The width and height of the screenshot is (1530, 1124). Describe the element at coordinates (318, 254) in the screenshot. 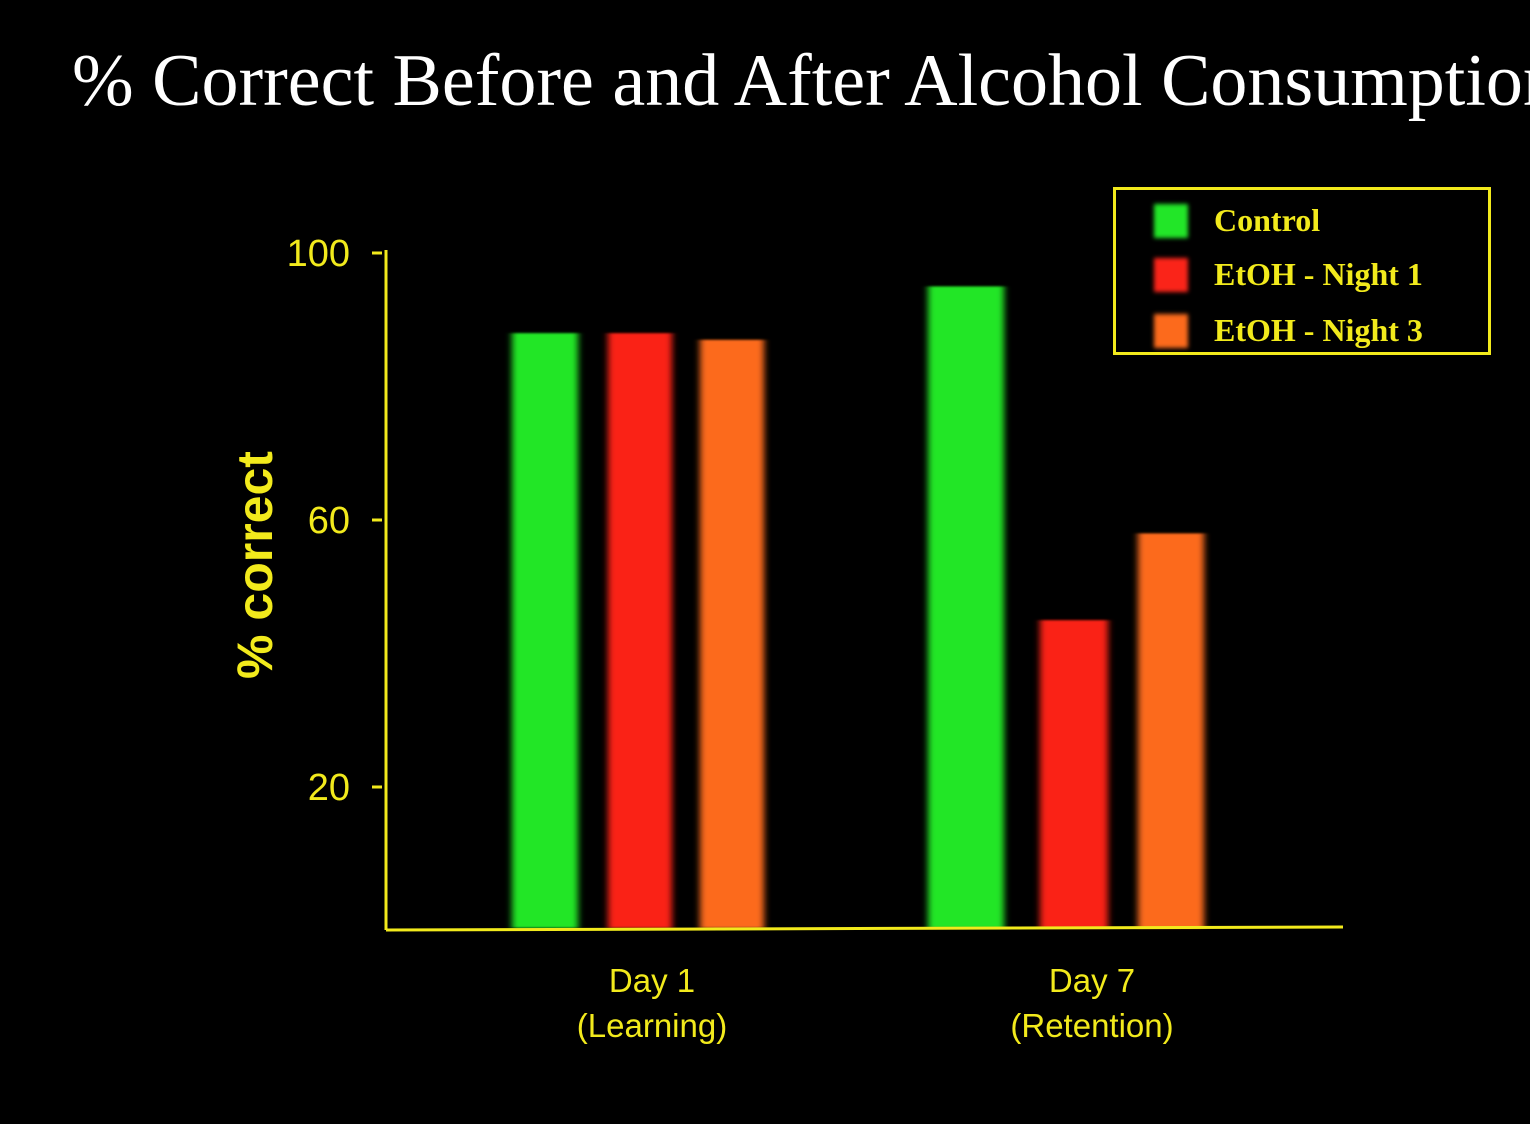

I see `y-tick-label: 100` at that location.